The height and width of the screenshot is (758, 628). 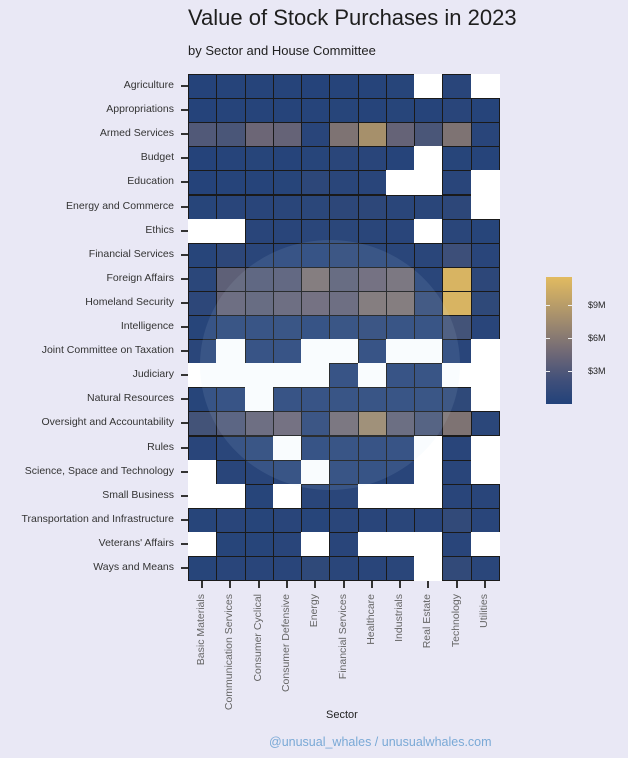 I want to click on y-tick-label: Foreign Affairs, so click(x=140, y=277).